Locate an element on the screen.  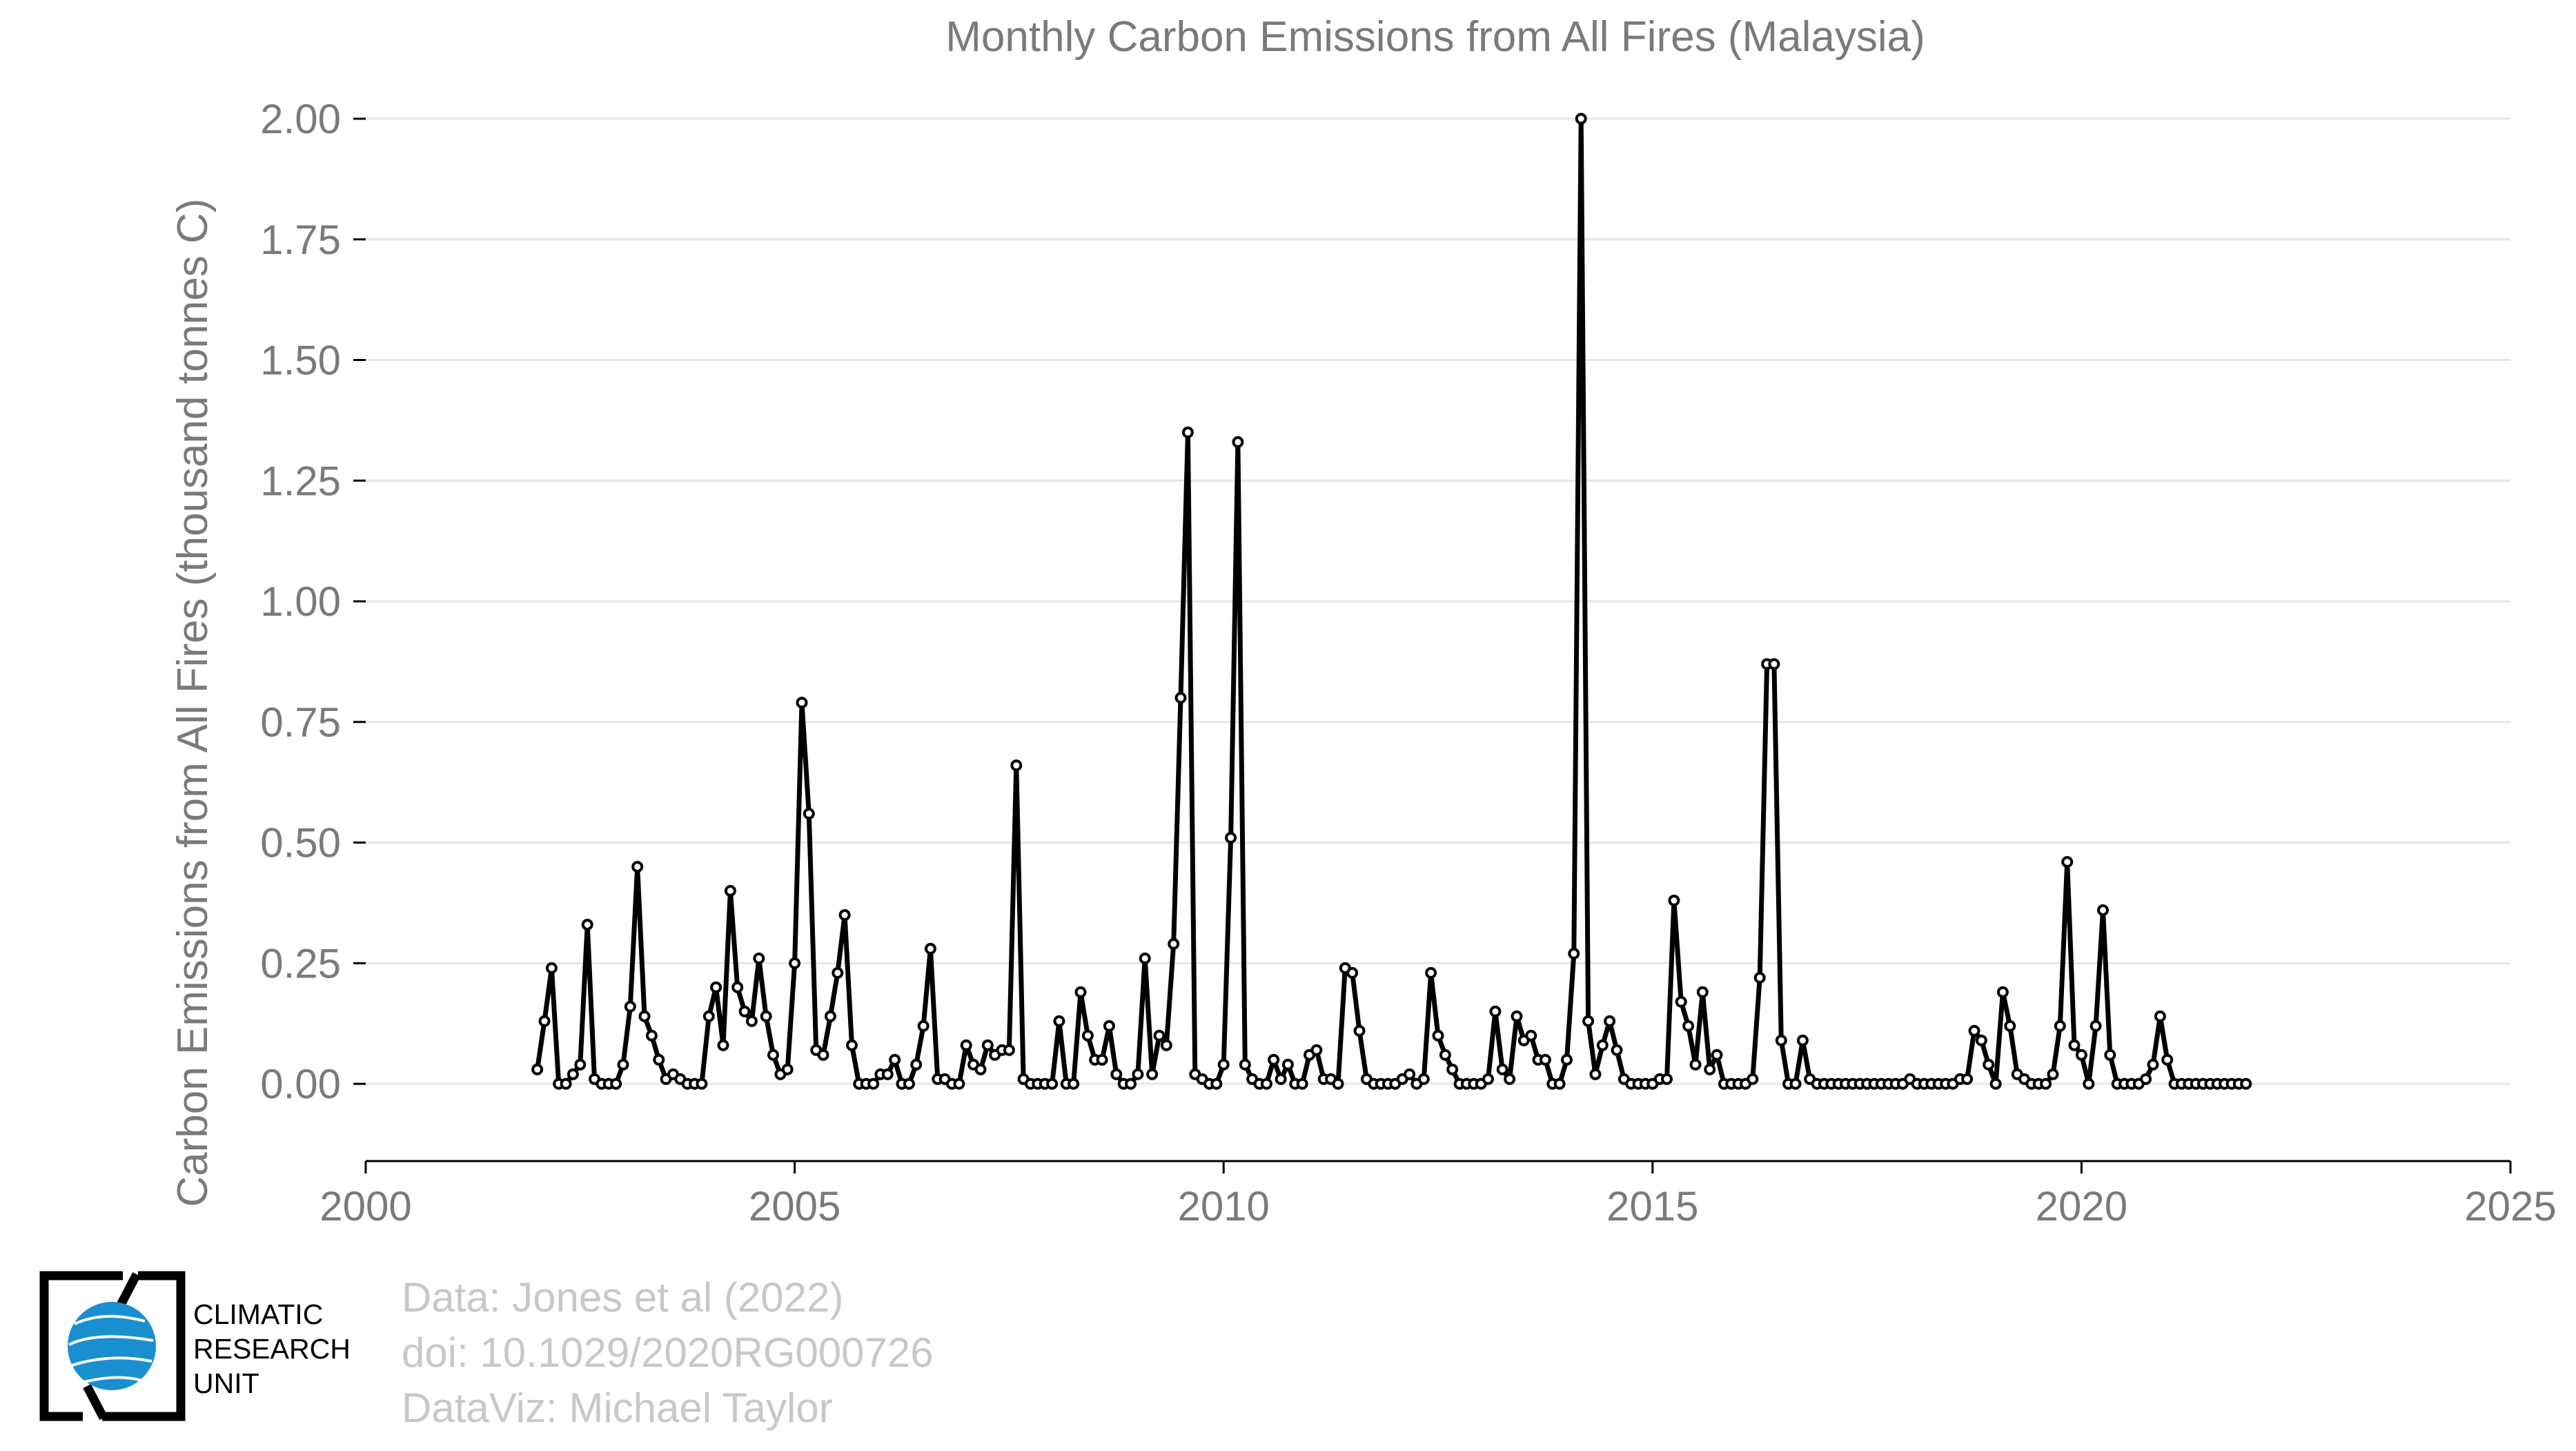
x-tick-label: 2020 is located at coordinates (2081, 1206).